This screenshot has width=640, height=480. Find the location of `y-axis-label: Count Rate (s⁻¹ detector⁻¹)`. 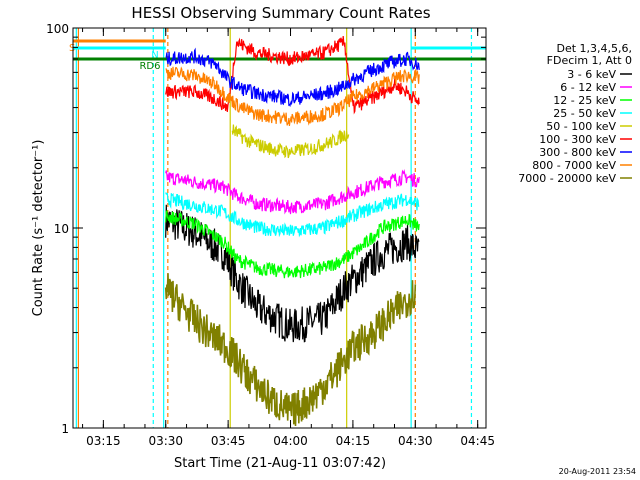

y-axis-label: Count Rate (s⁻¹ detector⁻¹) is located at coordinates (38, 228).